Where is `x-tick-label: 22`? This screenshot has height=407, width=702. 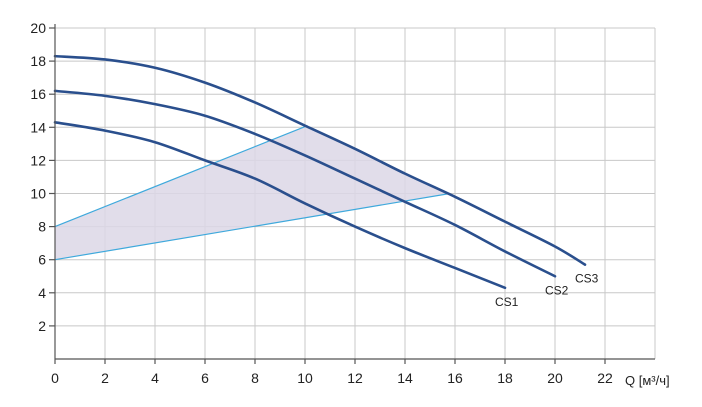
x-tick-label: 22 is located at coordinates (605, 378).